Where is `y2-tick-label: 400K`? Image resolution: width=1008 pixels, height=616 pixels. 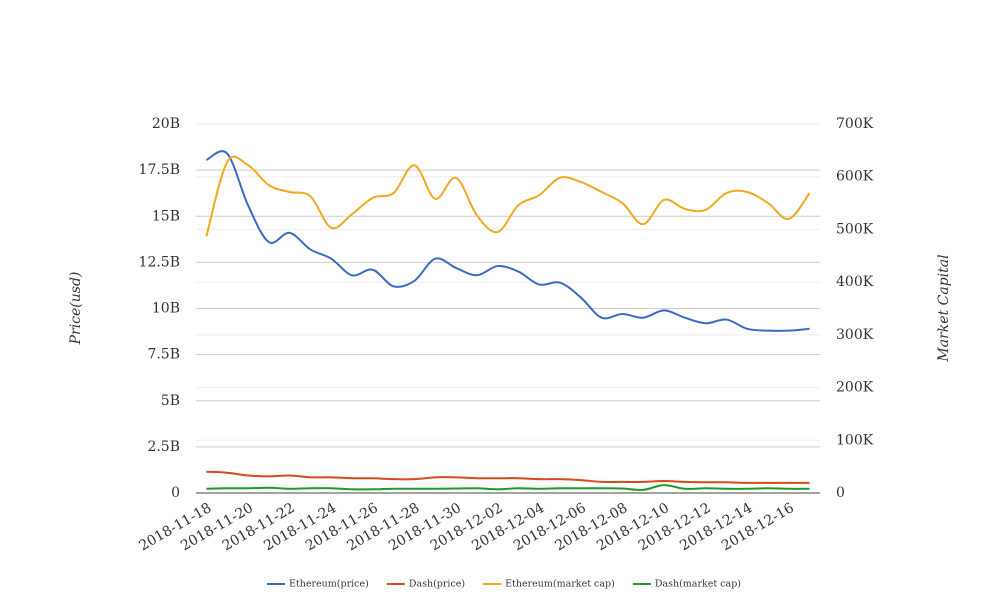 y2-tick-label: 400K is located at coordinates (855, 282).